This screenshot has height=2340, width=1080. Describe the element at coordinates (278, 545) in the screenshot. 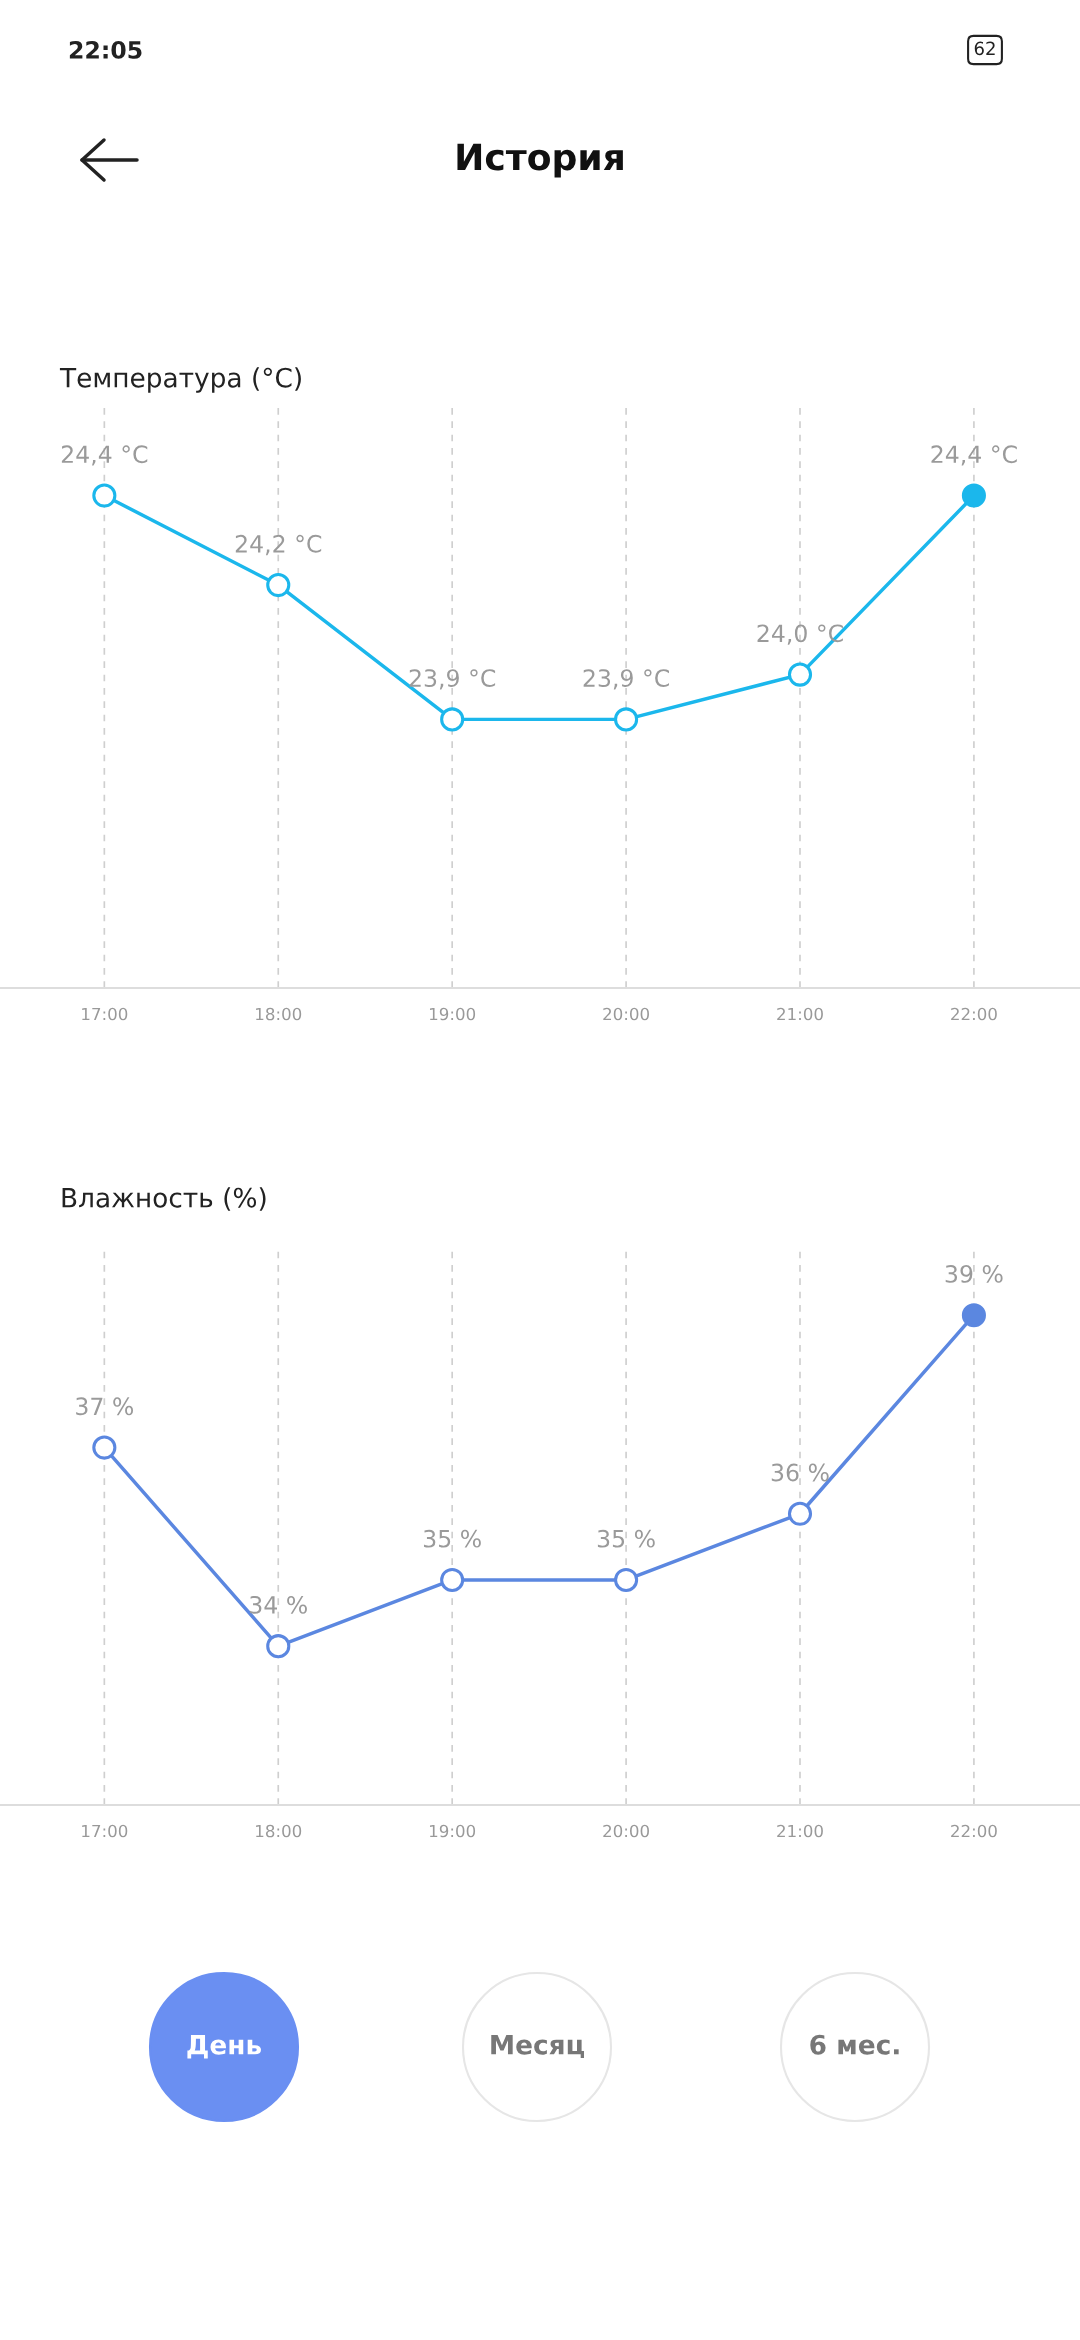

I see `data-label: 24,2 °C` at that location.